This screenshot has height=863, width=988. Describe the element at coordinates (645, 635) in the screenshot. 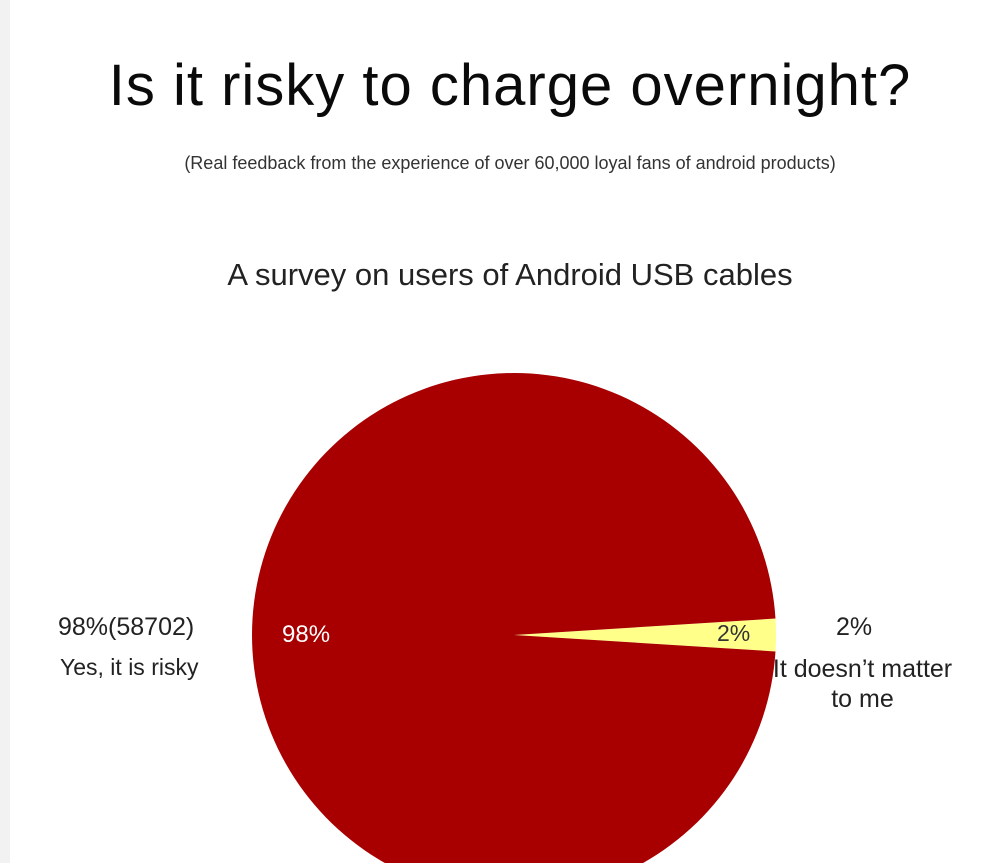

I see `pie-slice-no-matter` at that location.